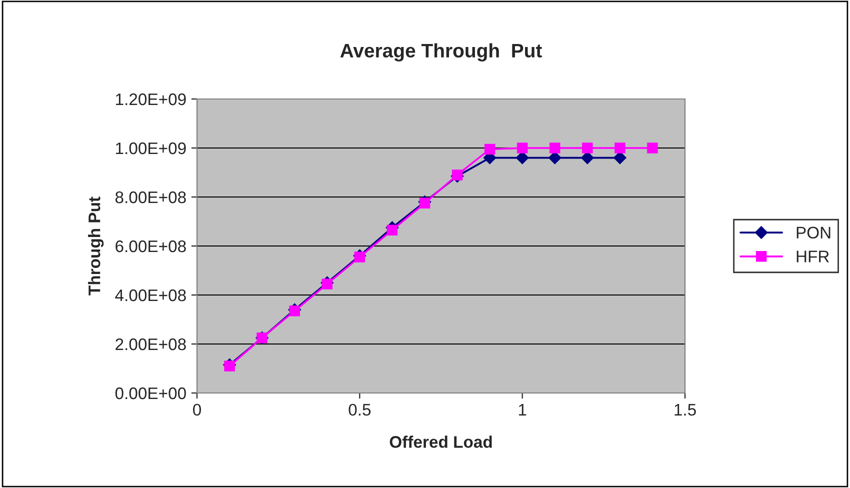  I want to click on x-tick-label: 0.5, so click(359, 410).